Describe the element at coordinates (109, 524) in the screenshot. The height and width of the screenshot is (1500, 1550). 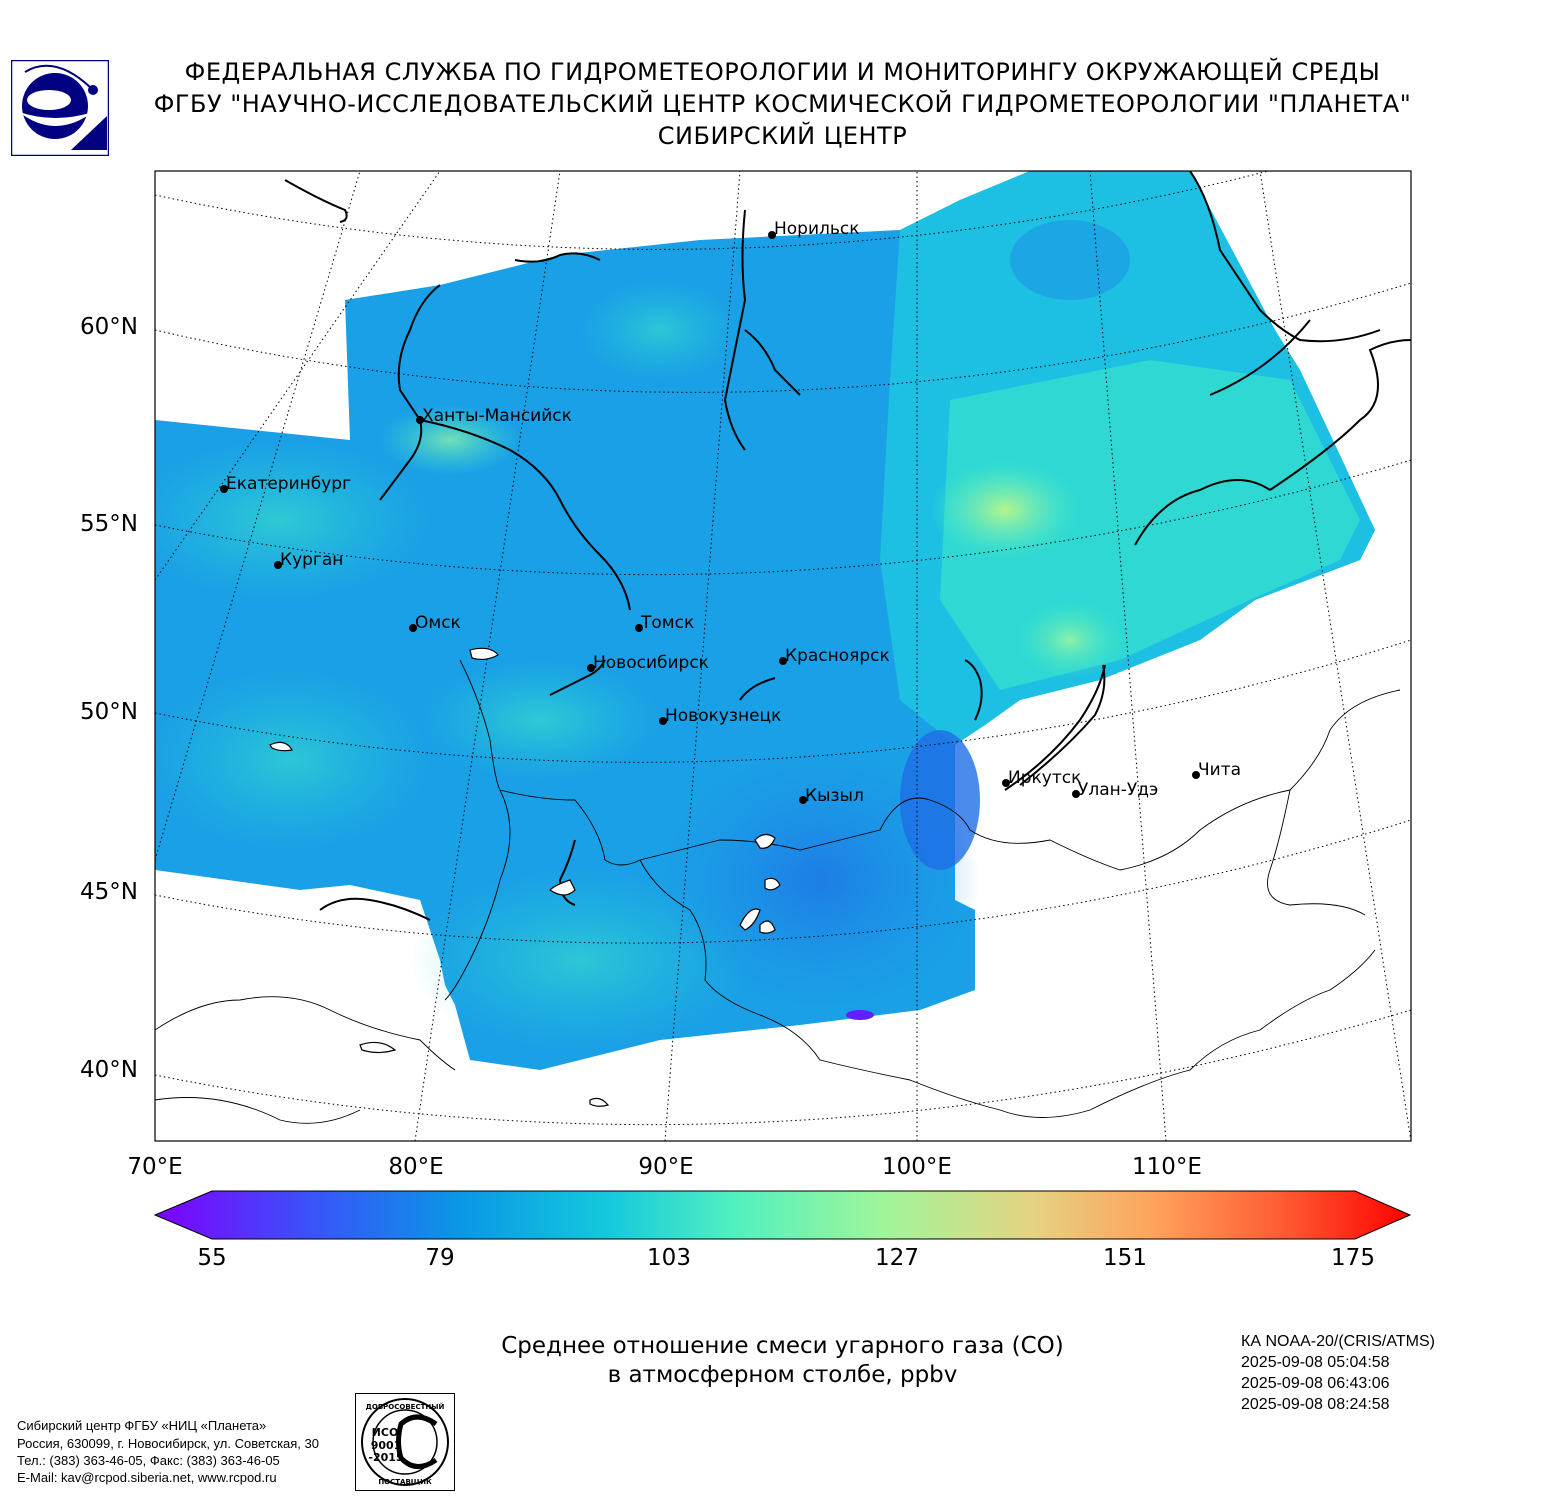
I see `lat-label-55: 55°N` at that location.